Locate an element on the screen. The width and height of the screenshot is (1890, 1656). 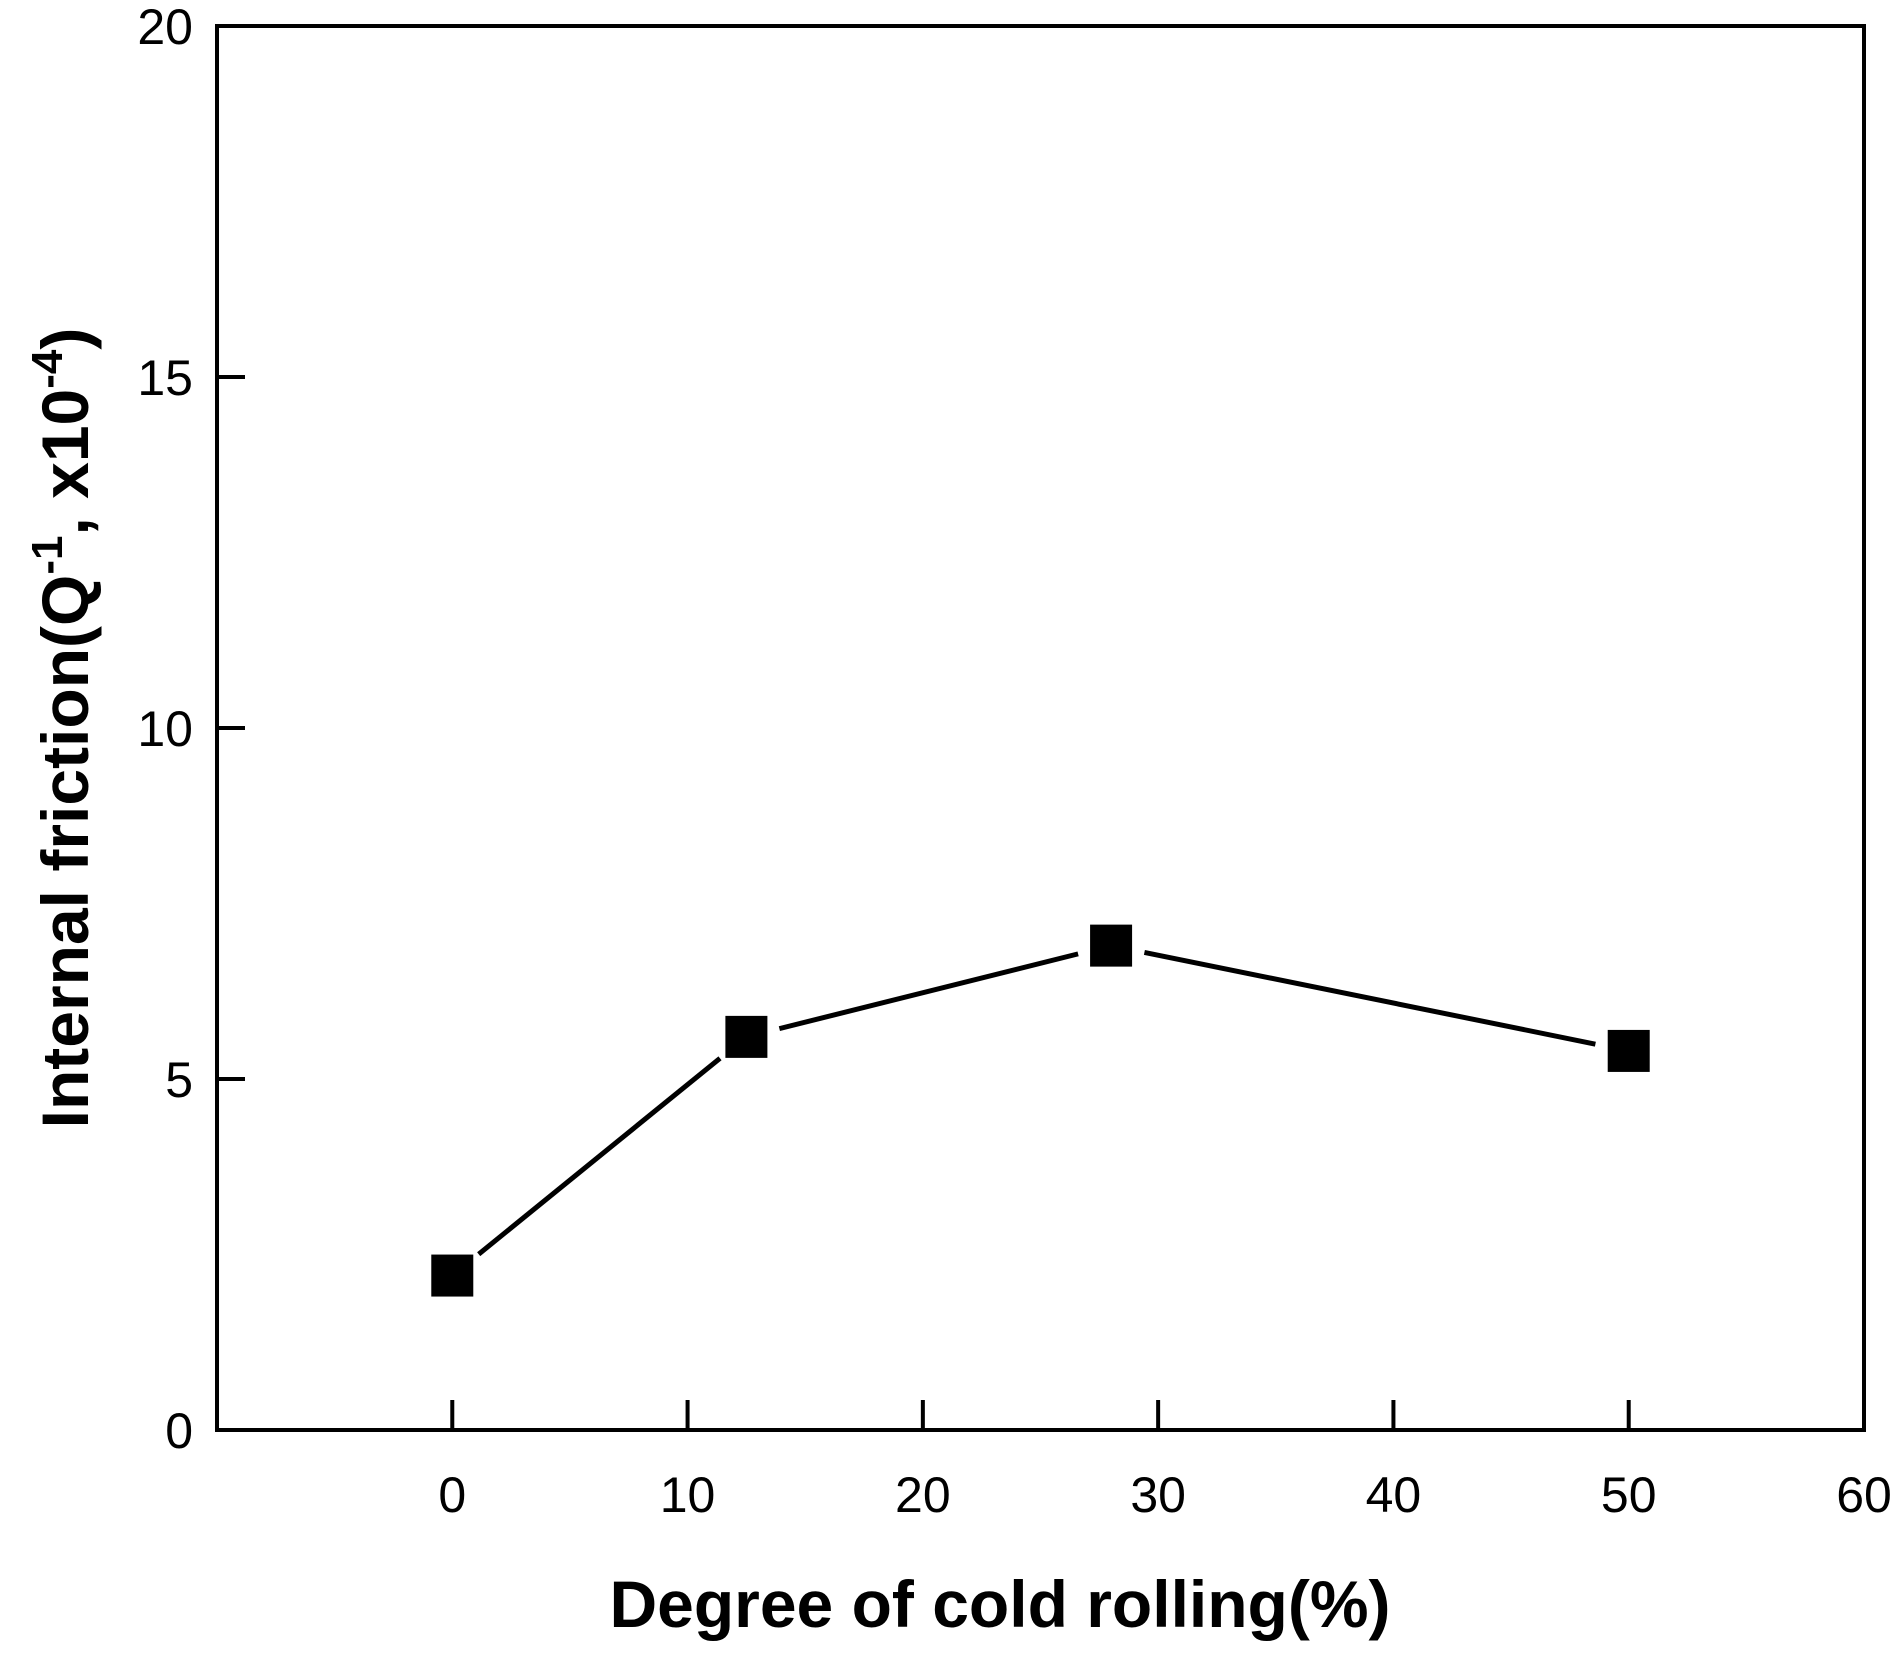
y-tick-label: 10 is located at coordinates (165, 729).